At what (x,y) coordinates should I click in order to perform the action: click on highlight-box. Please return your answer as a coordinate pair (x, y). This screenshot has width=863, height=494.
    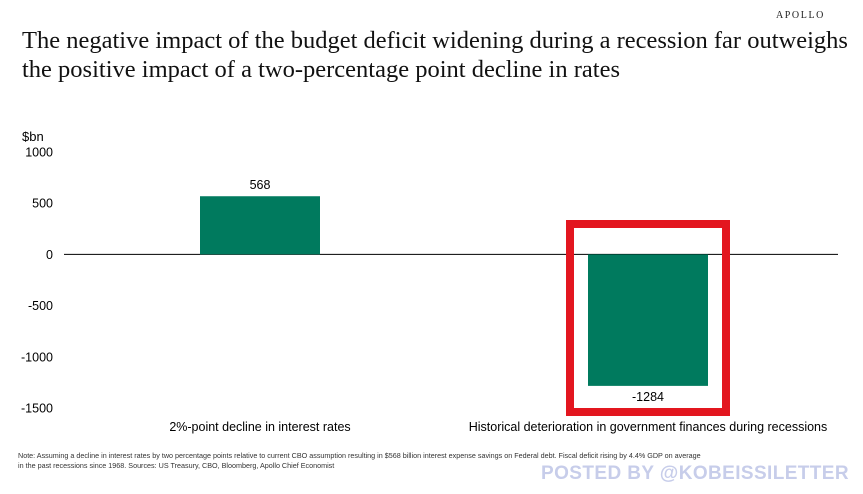
    Looking at the image, I should click on (648, 318).